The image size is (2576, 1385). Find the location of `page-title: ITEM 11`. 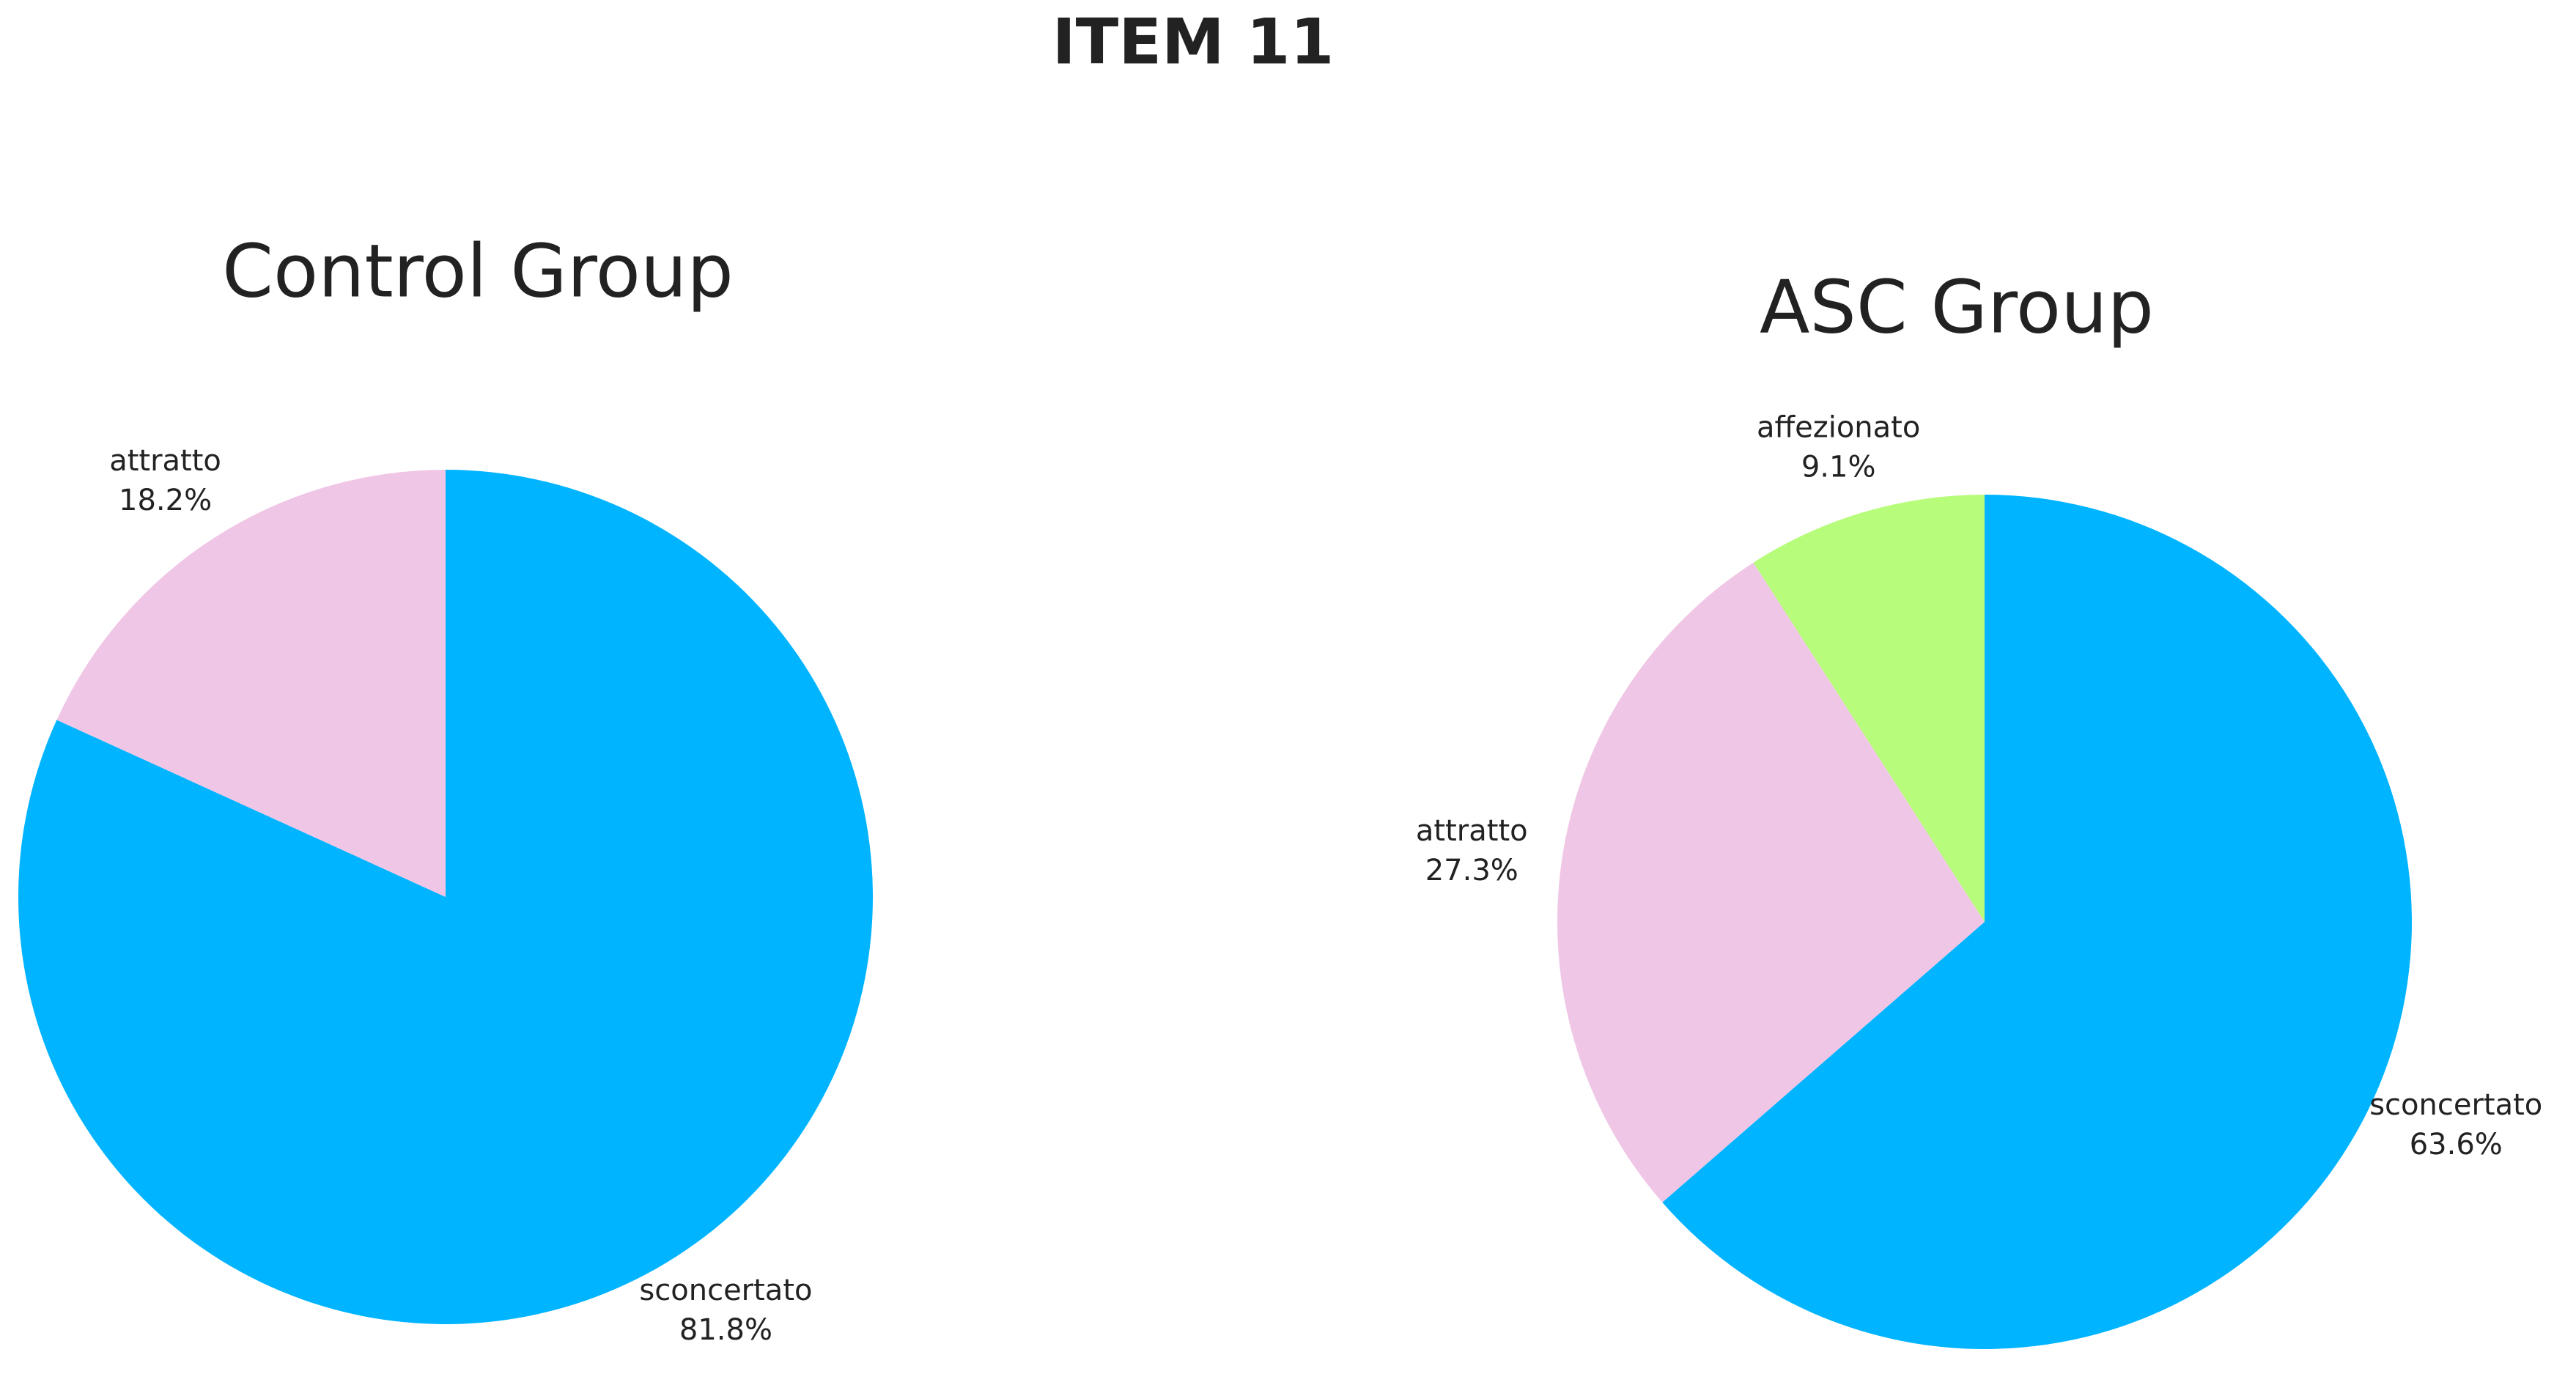

page-title: ITEM 11 is located at coordinates (1193, 41).